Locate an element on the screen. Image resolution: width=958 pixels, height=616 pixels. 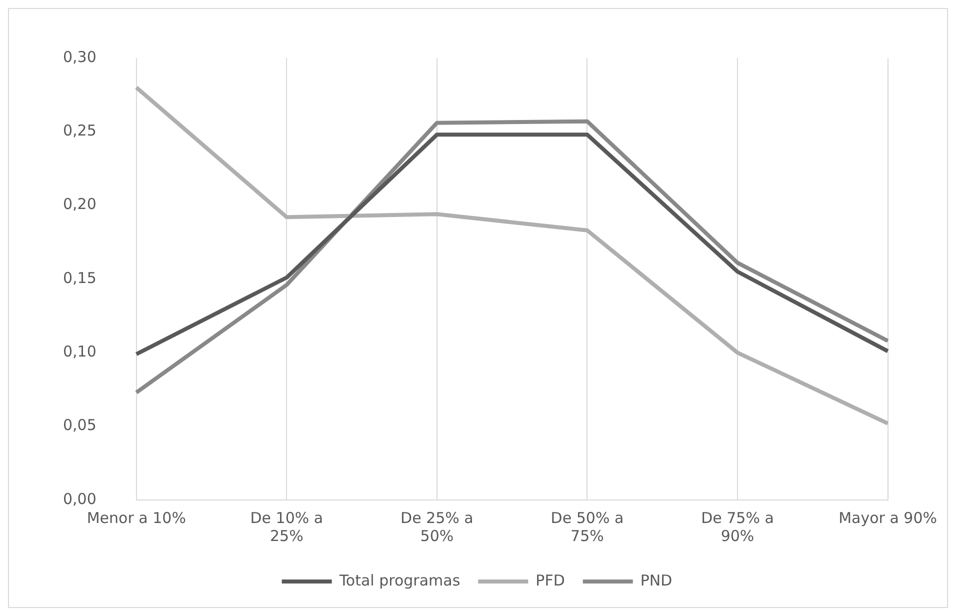
legend-label: Total programas is located at coordinates (399, 580).